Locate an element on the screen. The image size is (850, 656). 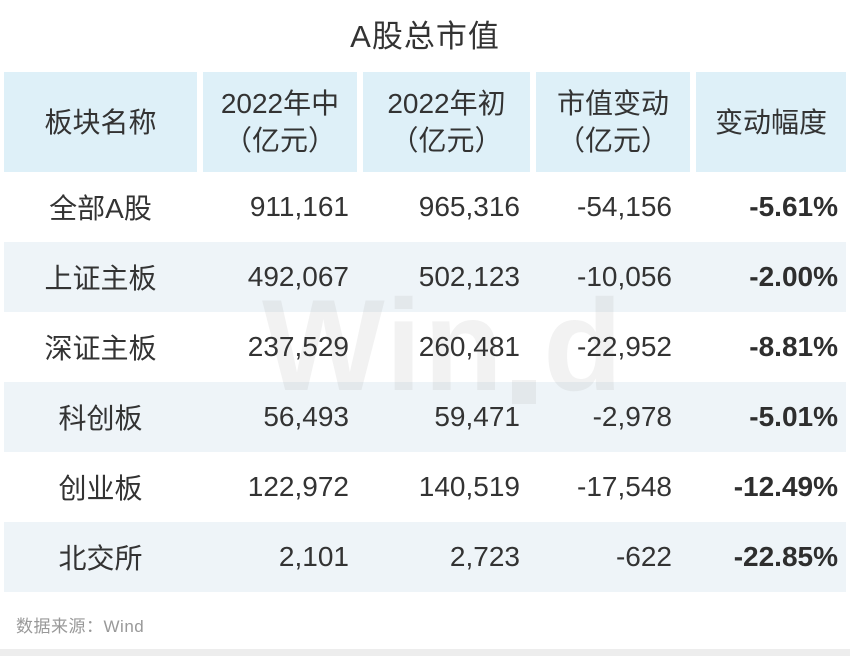
sector-name: 全部A股 is located at coordinates (100, 208).